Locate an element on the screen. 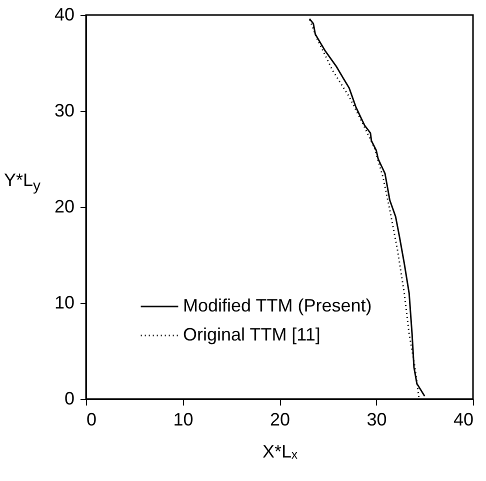 The height and width of the screenshot is (481, 486). y-tick-label: 0 is located at coordinates (69, 398).